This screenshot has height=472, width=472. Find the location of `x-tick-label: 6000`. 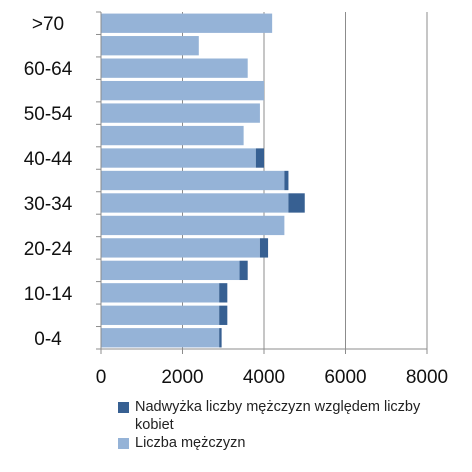

x-tick-label: 6000 is located at coordinates (345, 377).